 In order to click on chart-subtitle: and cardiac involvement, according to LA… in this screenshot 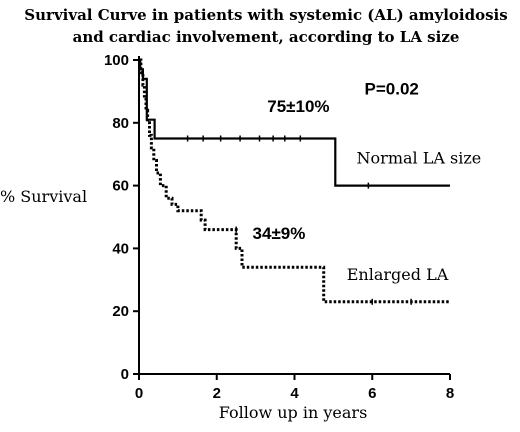, I will do `click(266, 37)`.